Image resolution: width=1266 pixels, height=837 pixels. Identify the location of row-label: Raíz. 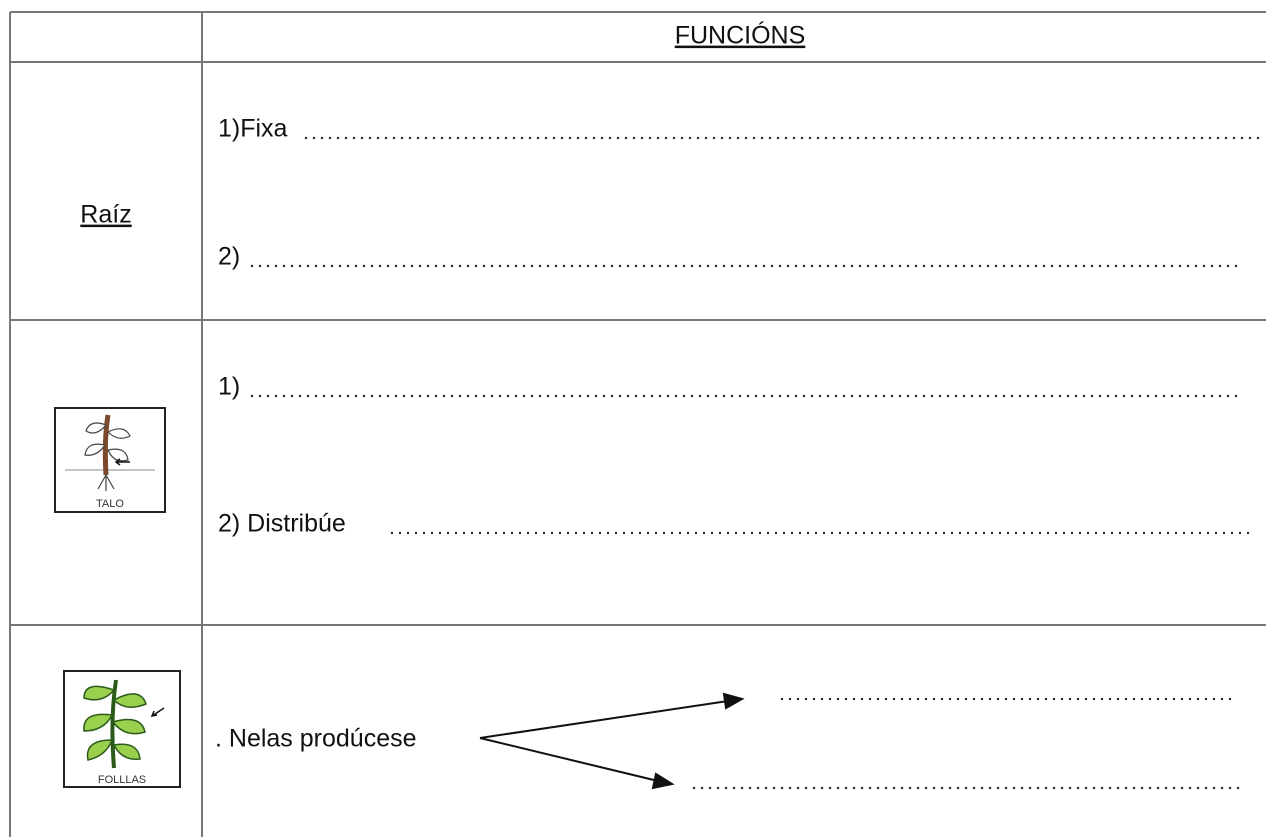
(105, 215).